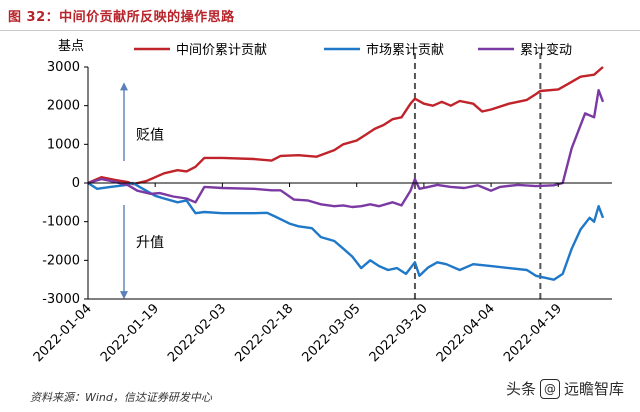 Image resolution: width=640 pixels, height=412 pixels. I want to click on y-tick-label: 2000, so click(63, 106).